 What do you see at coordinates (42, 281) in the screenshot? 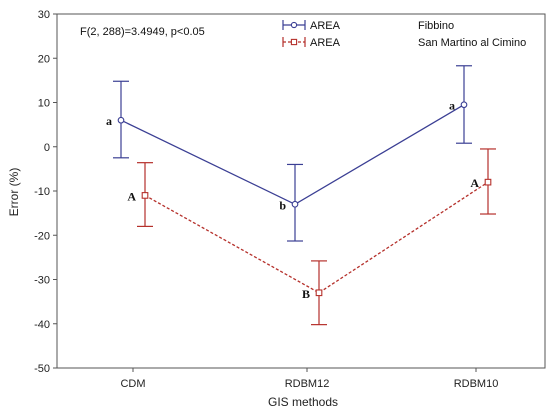
I see `y-tick-label: -30` at bounding box center [42, 281].